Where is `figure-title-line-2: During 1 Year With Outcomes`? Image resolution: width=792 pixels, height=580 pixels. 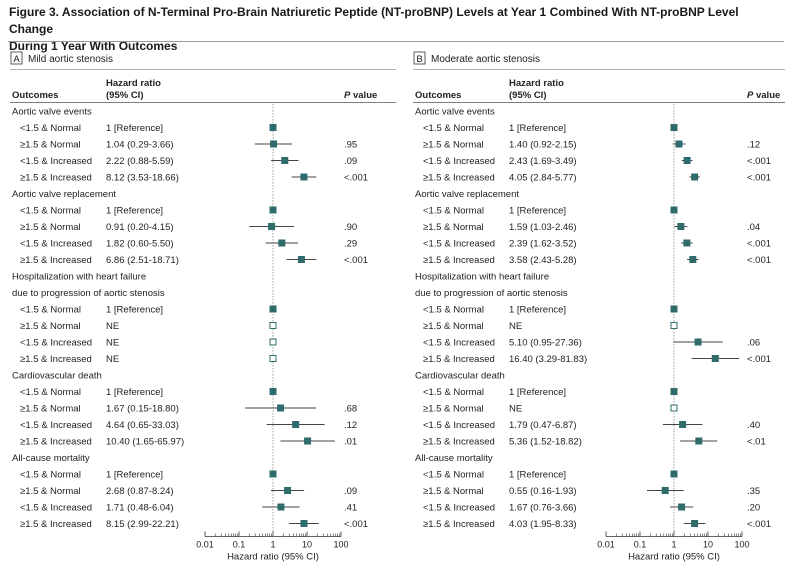 figure-title-line-2: During 1 Year With Outcomes is located at coordinates (93, 46).